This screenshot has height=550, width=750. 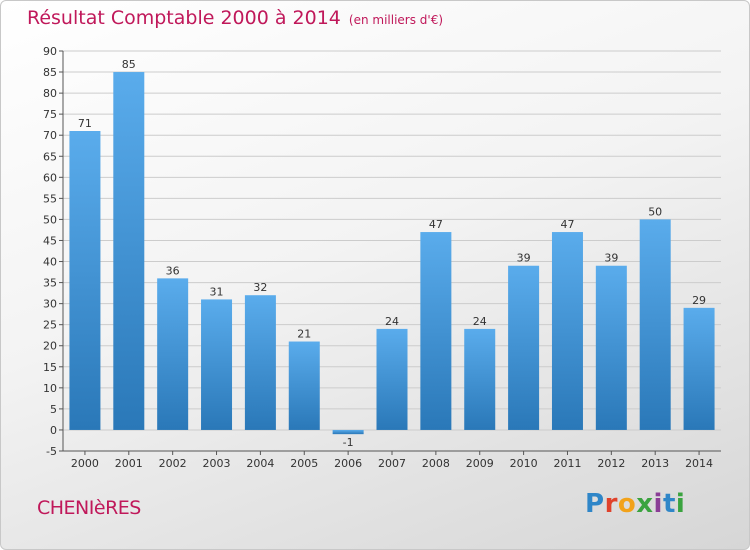 I want to click on proxiti-logo: Proxiti, so click(x=635, y=504).